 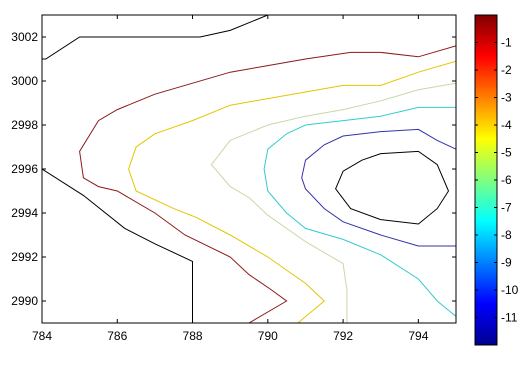 I want to click on colorbar-tick-label: -5, so click(x=506, y=153).